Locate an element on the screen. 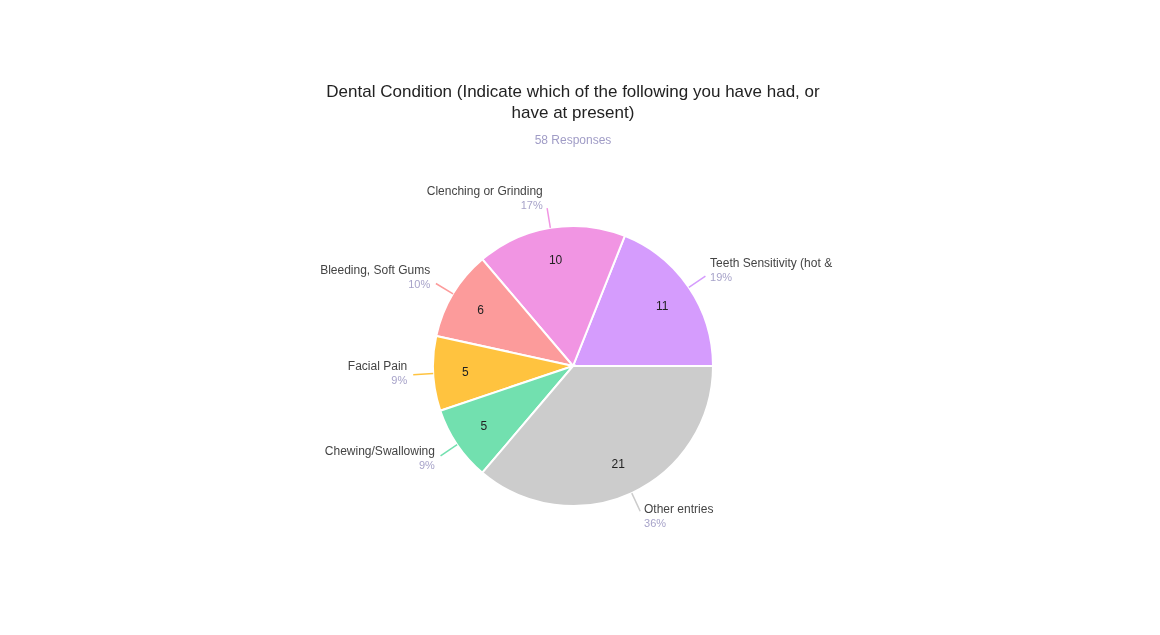 The height and width of the screenshot is (635, 1160). data-label: 6 is located at coordinates (481, 310).